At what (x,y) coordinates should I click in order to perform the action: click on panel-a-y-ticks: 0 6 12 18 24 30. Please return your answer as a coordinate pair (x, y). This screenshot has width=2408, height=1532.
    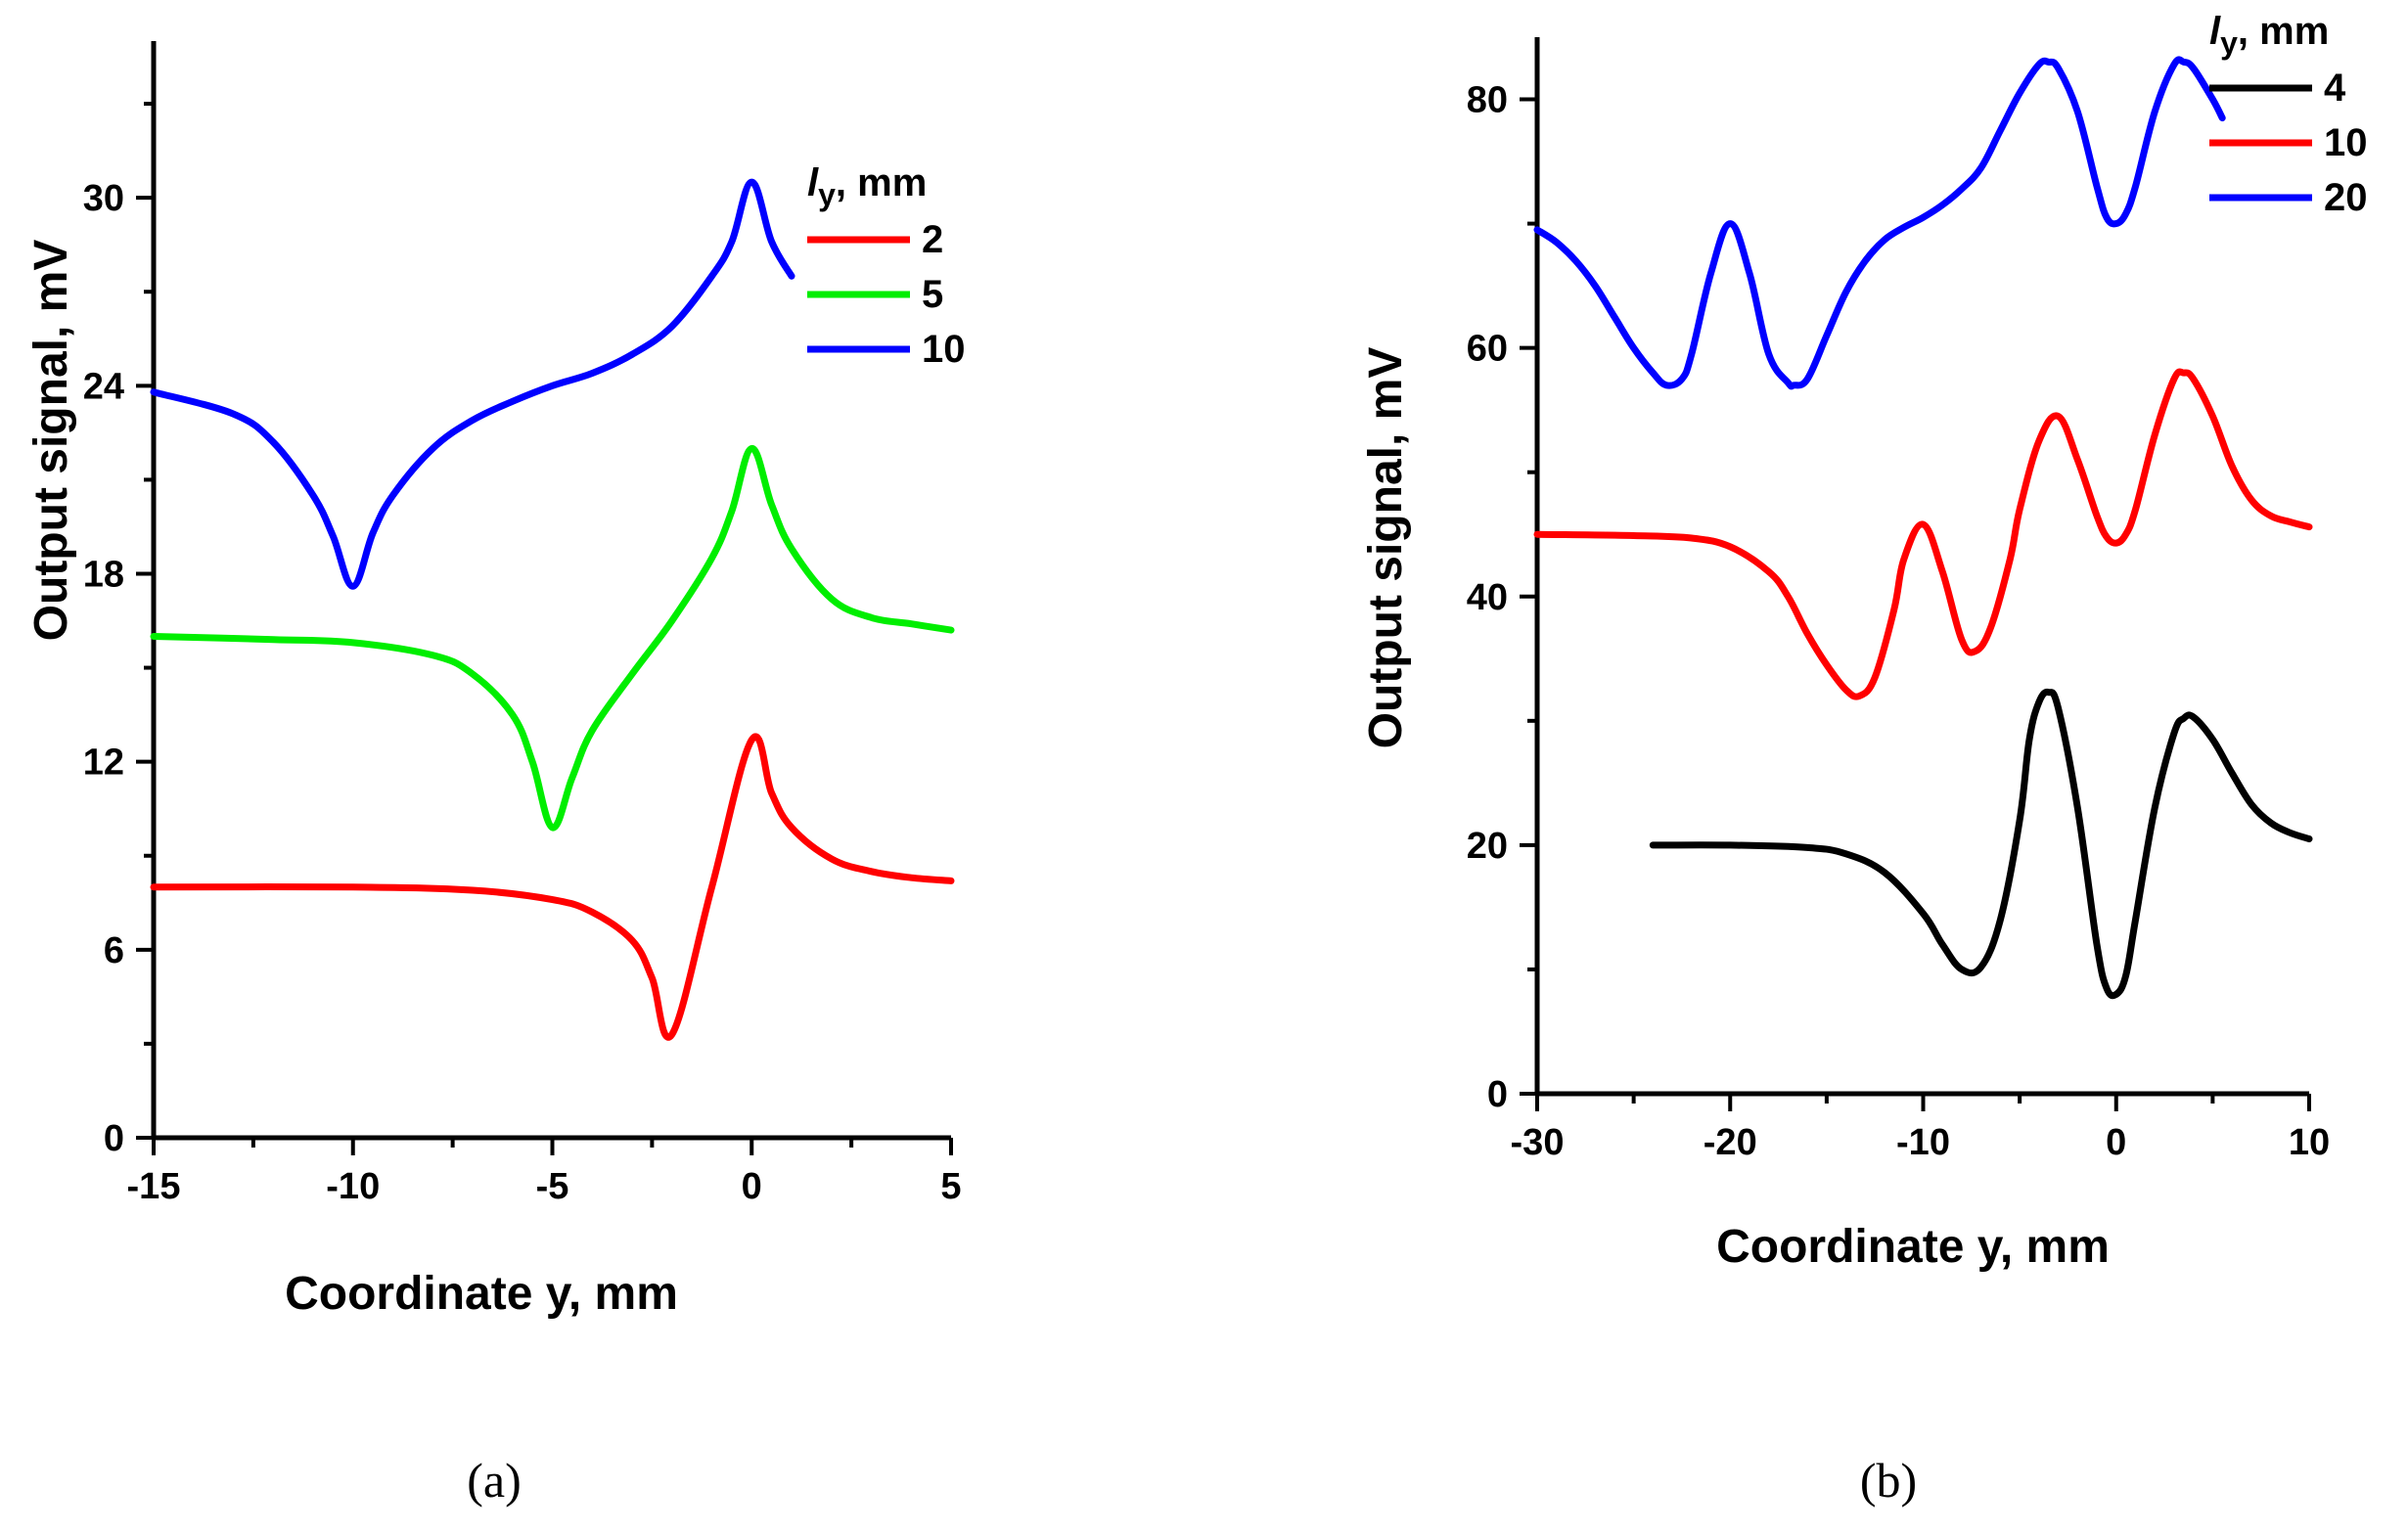
    Looking at the image, I should click on (119, 630).